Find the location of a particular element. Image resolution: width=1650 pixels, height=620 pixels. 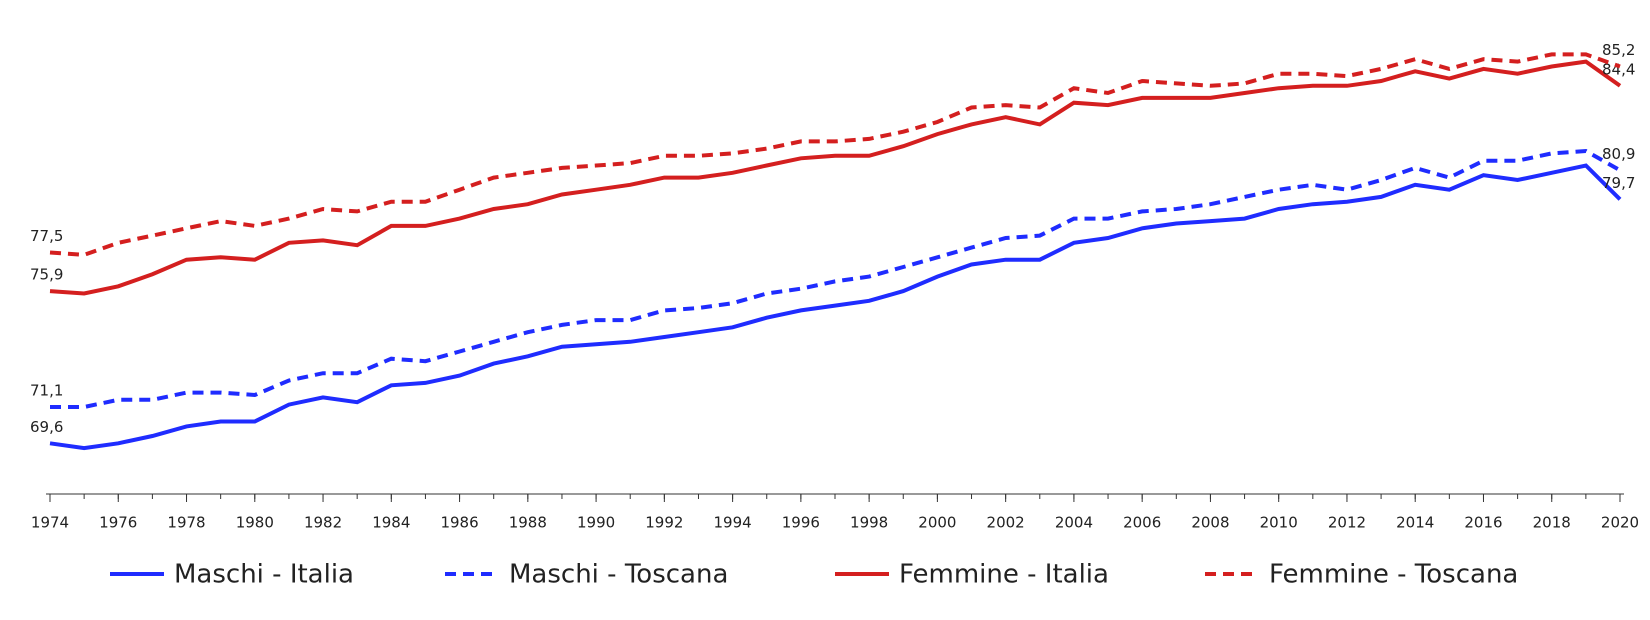

x-tick-label: 1988 is located at coordinates (528, 523).